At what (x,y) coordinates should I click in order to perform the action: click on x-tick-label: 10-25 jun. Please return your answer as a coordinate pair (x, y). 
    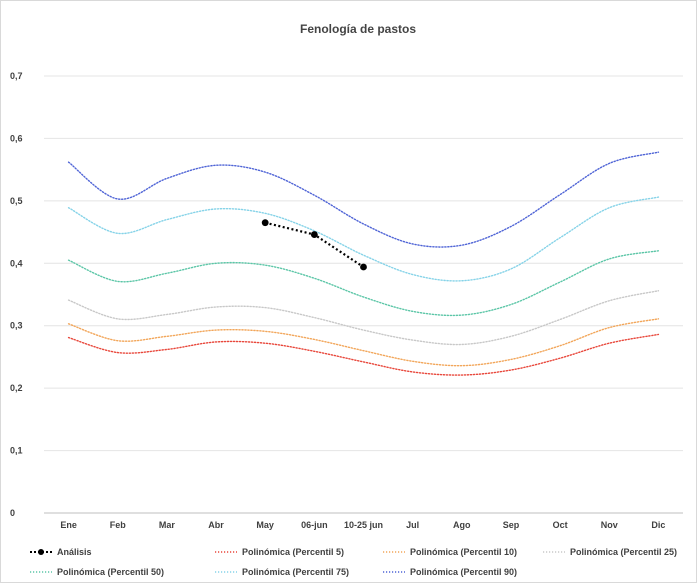
    Looking at the image, I should click on (363, 525).